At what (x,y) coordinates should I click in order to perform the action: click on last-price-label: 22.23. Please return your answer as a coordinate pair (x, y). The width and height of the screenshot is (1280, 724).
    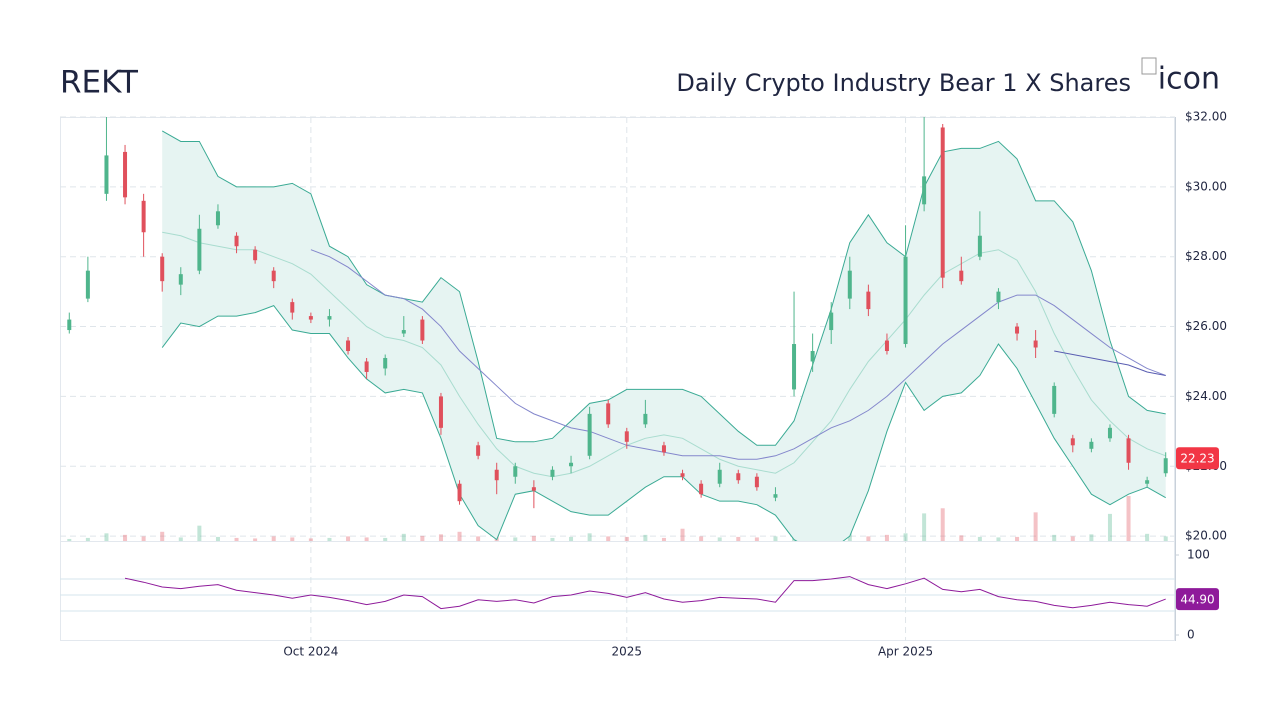
    Looking at the image, I should click on (1197, 459).